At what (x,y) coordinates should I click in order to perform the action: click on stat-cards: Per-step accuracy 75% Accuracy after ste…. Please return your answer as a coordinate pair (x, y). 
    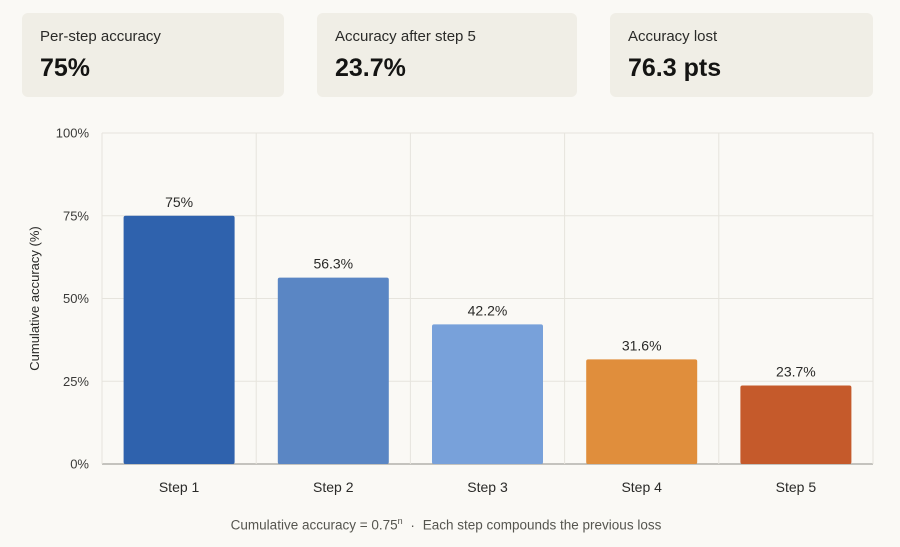
    Looking at the image, I should click on (447, 55).